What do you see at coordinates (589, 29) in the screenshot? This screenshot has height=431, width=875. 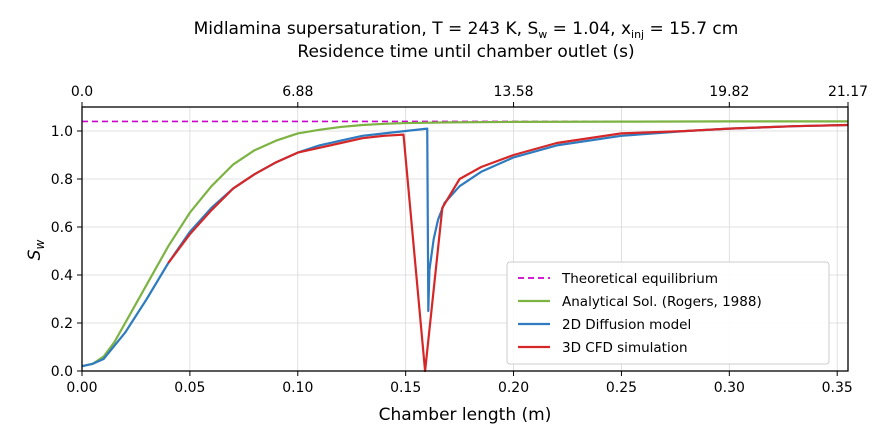 I see `title-part-2: = 1.04, x` at bounding box center [589, 29].